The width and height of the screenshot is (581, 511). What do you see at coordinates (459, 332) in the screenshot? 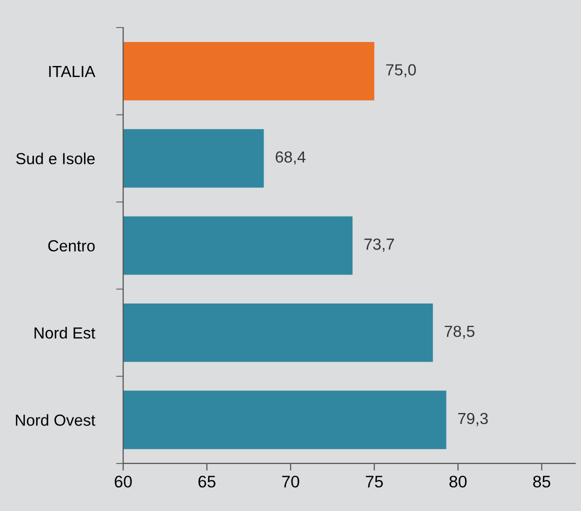
I see `data-label: 78,5` at bounding box center [459, 332].